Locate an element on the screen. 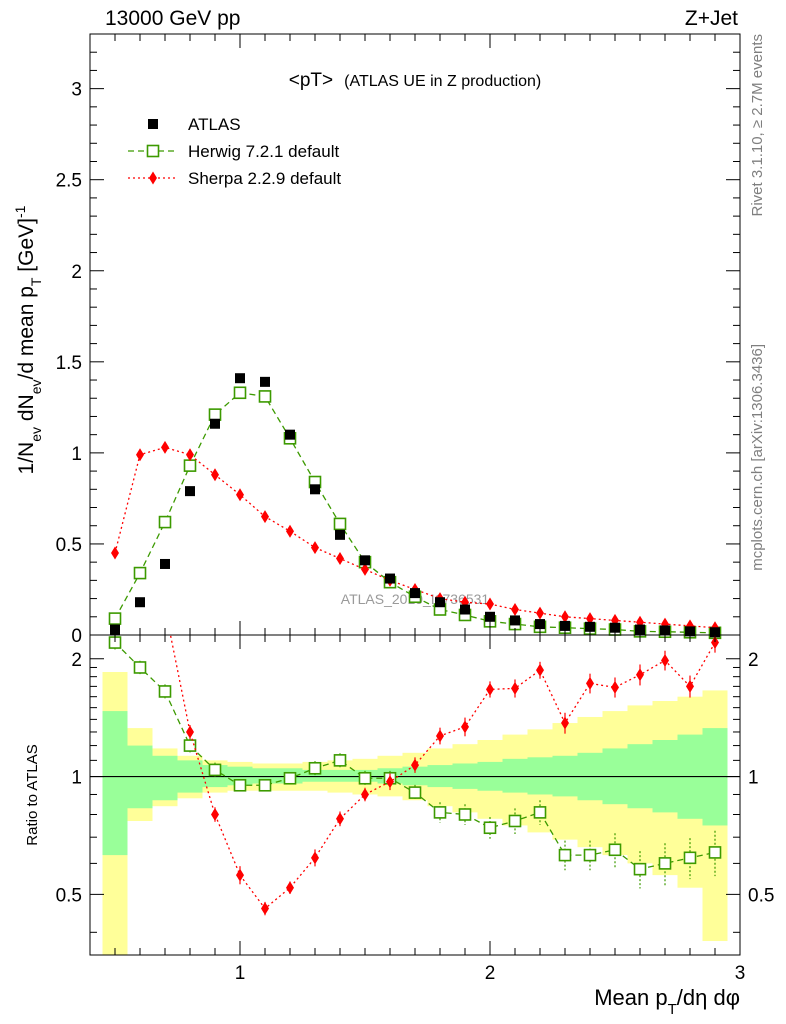  plot-title-main: <pT> is located at coordinates (311, 80).